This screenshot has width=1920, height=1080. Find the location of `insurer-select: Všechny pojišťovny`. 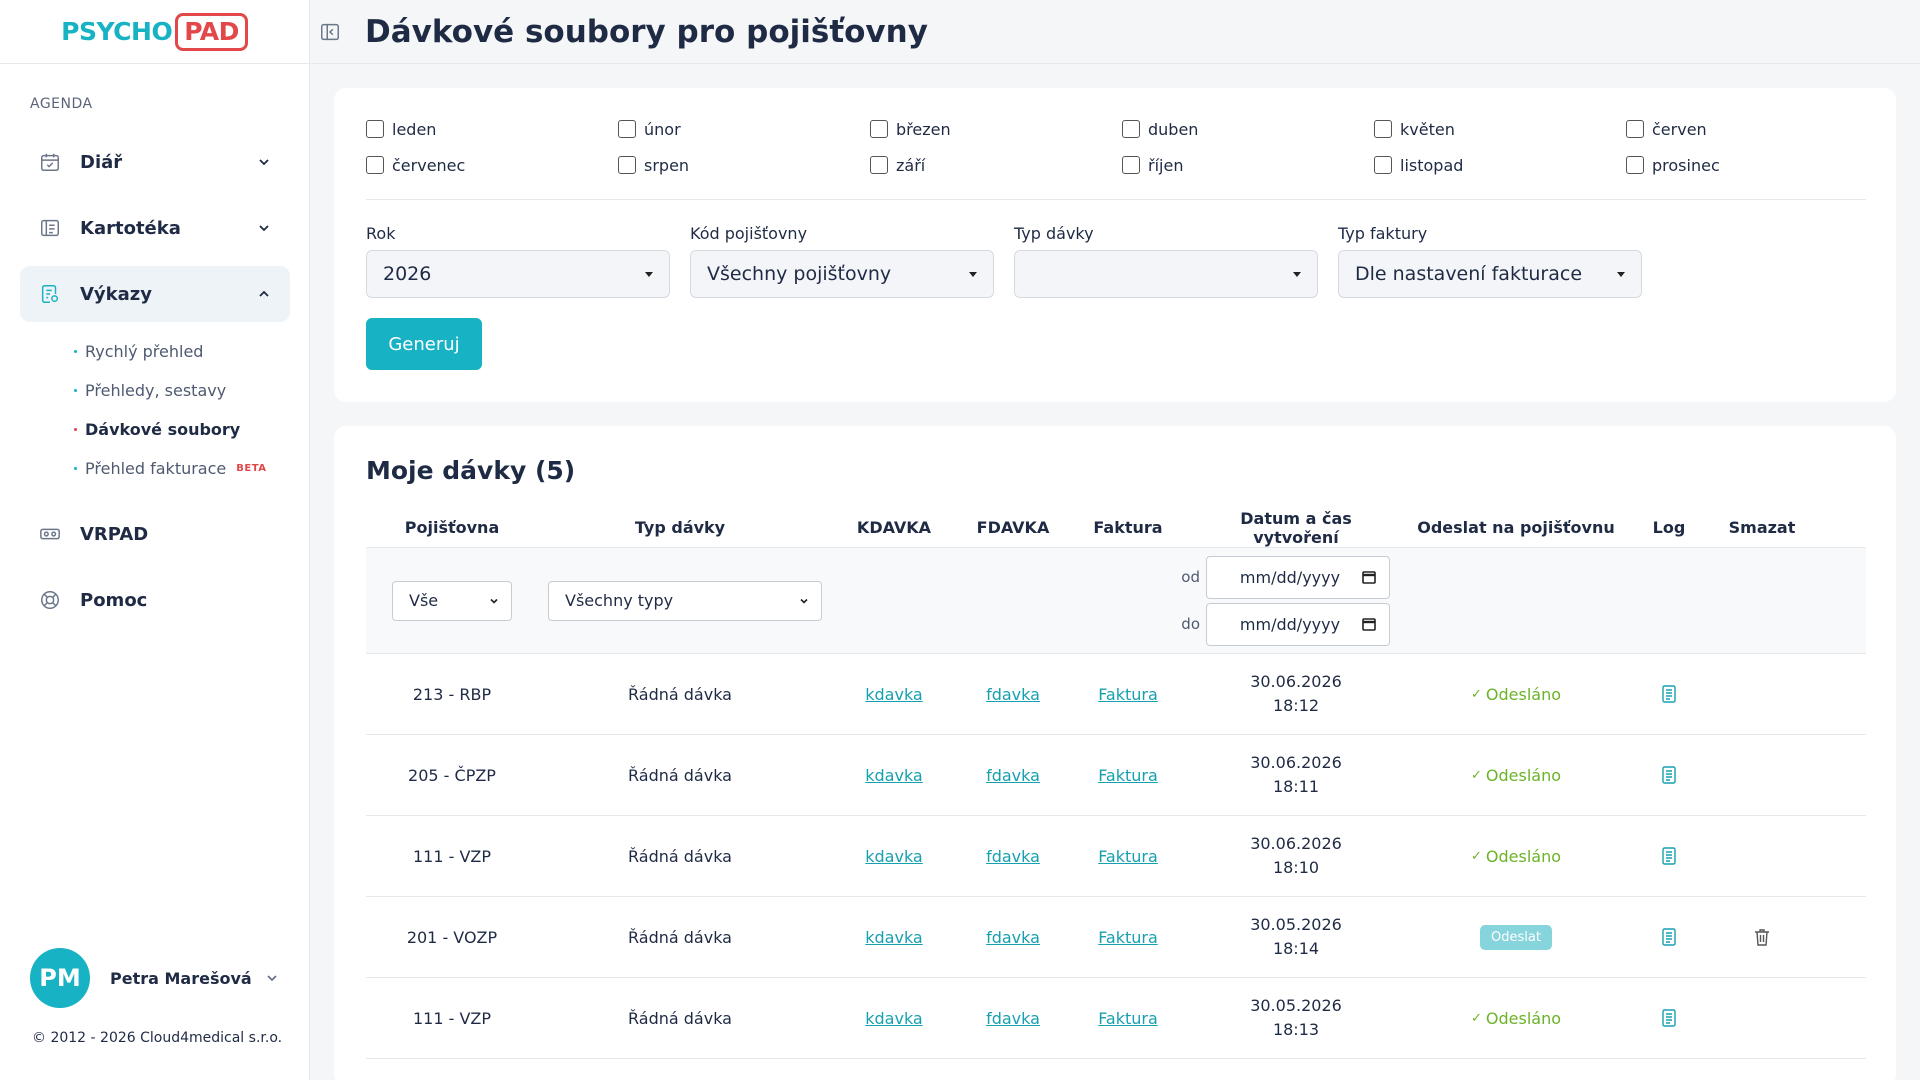

insurer-select: Všechny pojišťovny is located at coordinates (842, 274).